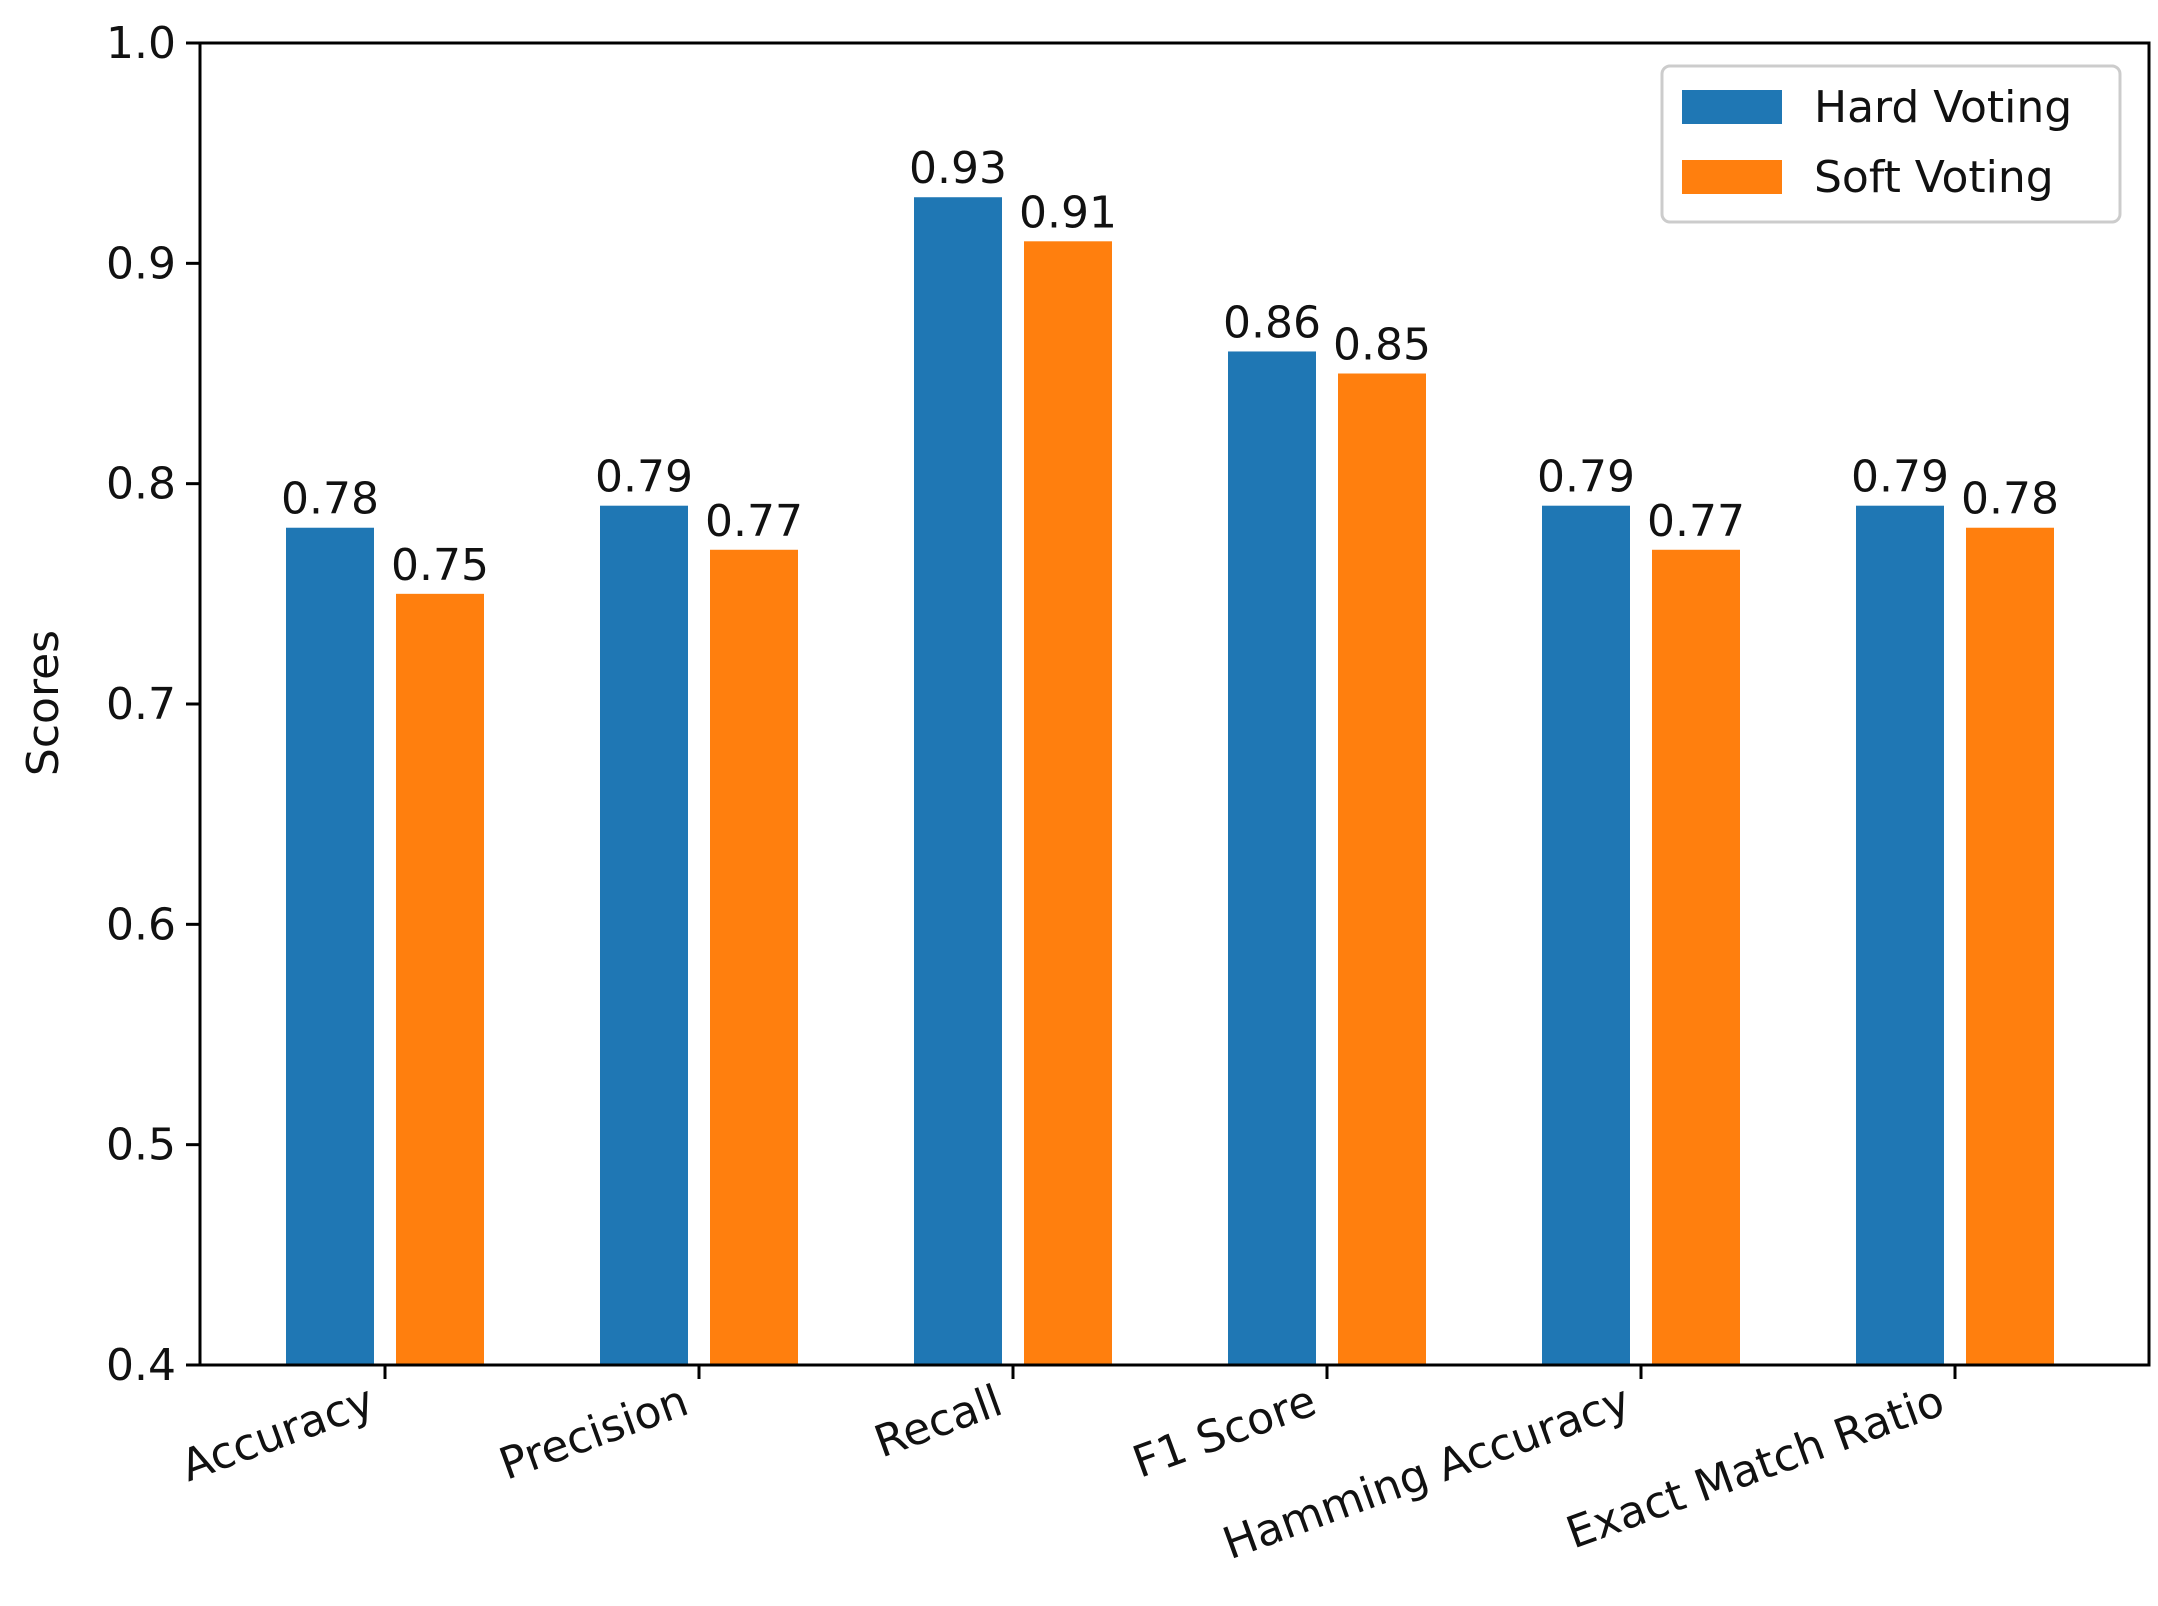 The width and height of the screenshot is (2158, 1606). Describe the element at coordinates (141, 924) in the screenshot. I see `y-tick-label: 0.6` at that location.